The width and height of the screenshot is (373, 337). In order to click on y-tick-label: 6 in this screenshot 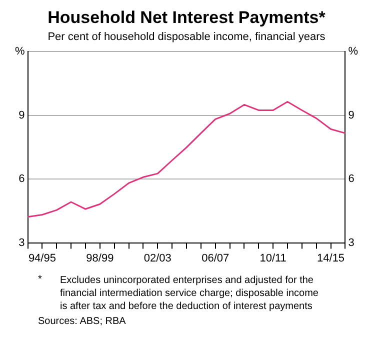, I will do `click(21, 179)`.